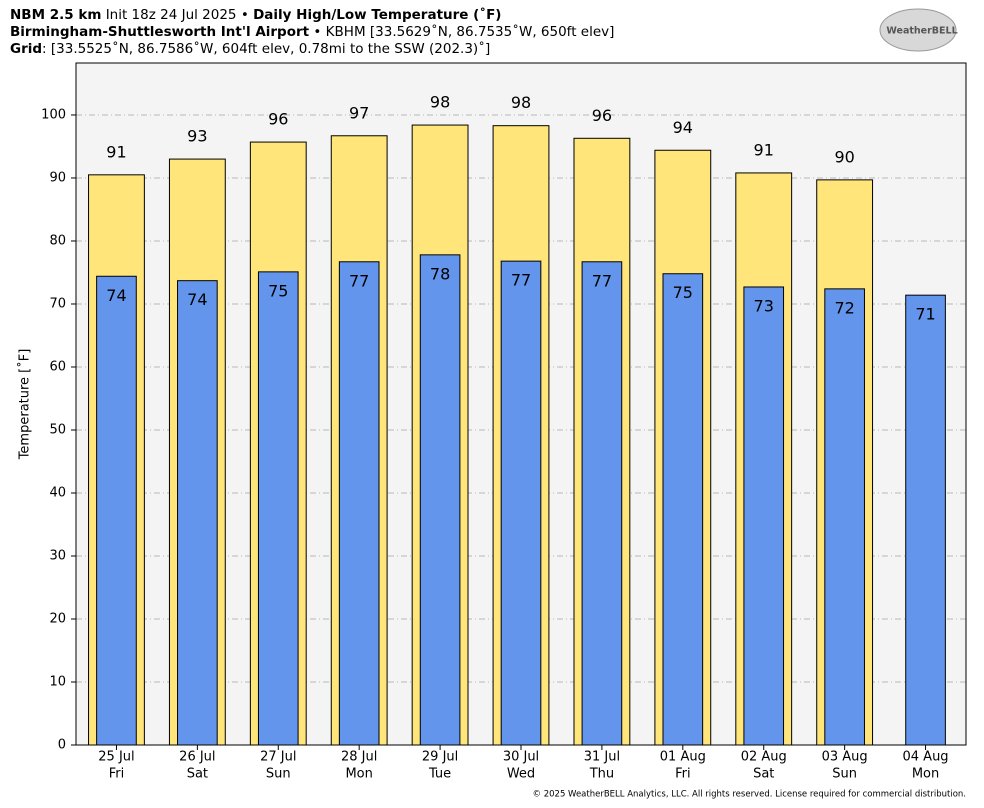 The image size is (984, 808). What do you see at coordinates (377, 14) in the screenshot?
I see `product: Daily High/Low Temperature (˚F)` at bounding box center [377, 14].